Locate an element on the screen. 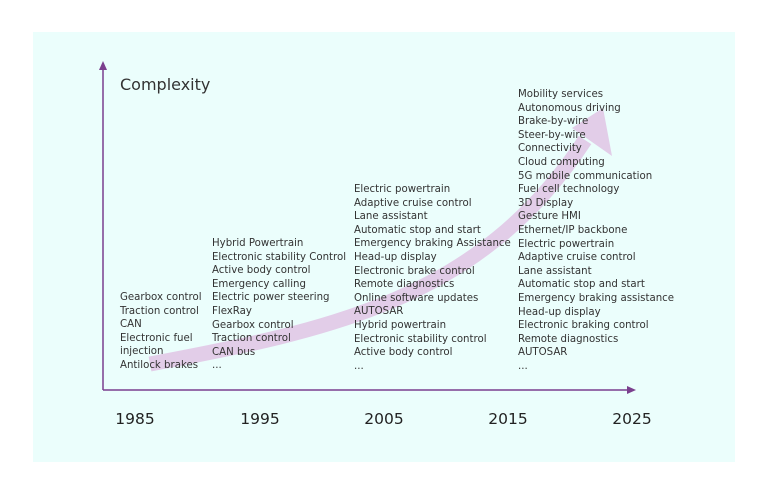 This screenshot has width=768, height=494. feature-item: Brake-by-wire is located at coordinates (553, 122).